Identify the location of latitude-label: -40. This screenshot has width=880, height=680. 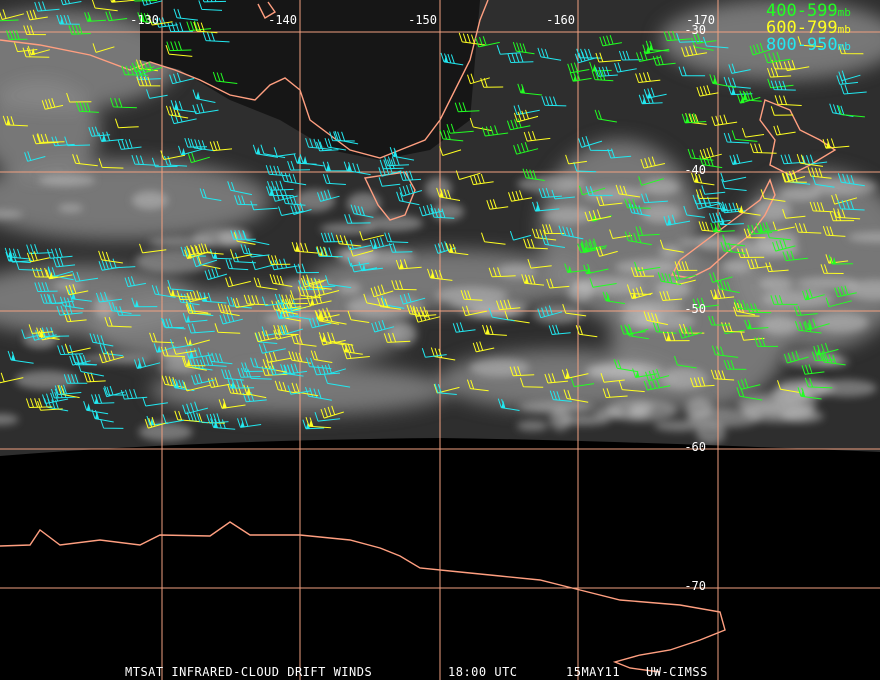
(695, 170).